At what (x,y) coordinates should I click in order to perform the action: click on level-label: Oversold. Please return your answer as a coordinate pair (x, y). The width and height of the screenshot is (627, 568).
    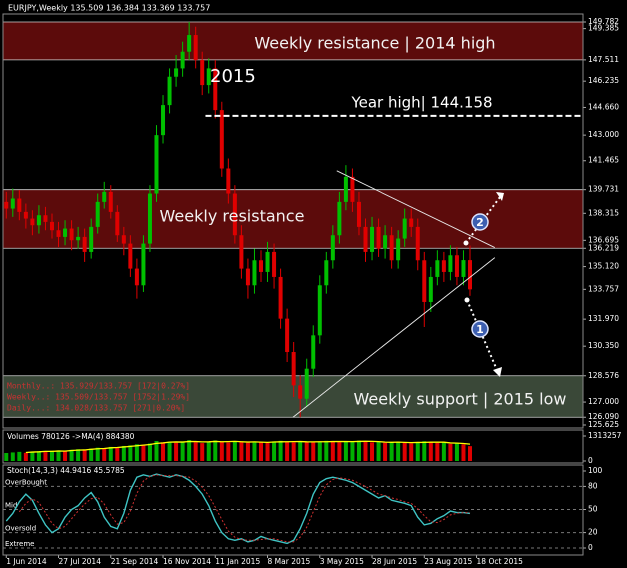
    Looking at the image, I should click on (20, 529).